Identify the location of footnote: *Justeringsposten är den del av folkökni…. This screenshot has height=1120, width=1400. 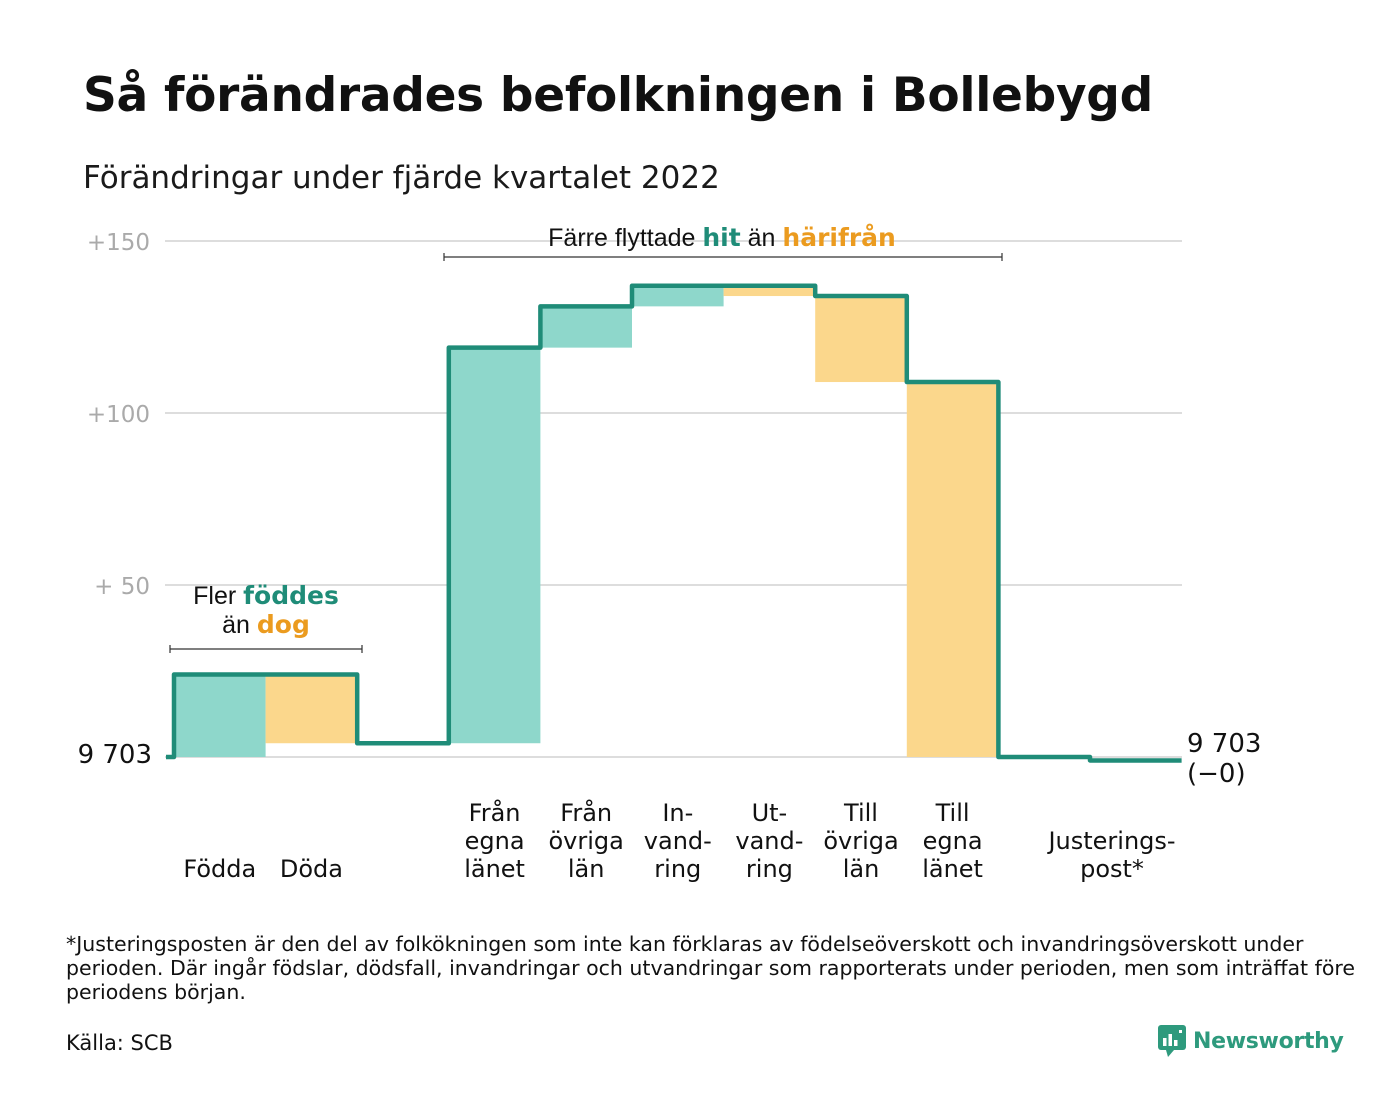
(710, 968).